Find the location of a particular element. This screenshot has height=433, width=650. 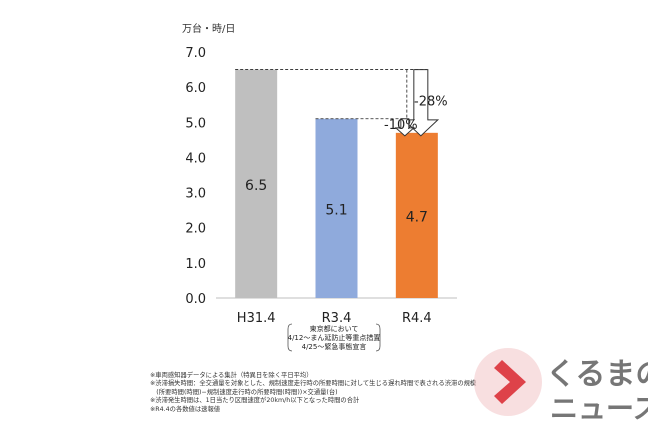

y-axis: 0.0 1.0 2.0 3.0 4.0 5.0 6.0 7.0 is located at coordinates (195, 176).